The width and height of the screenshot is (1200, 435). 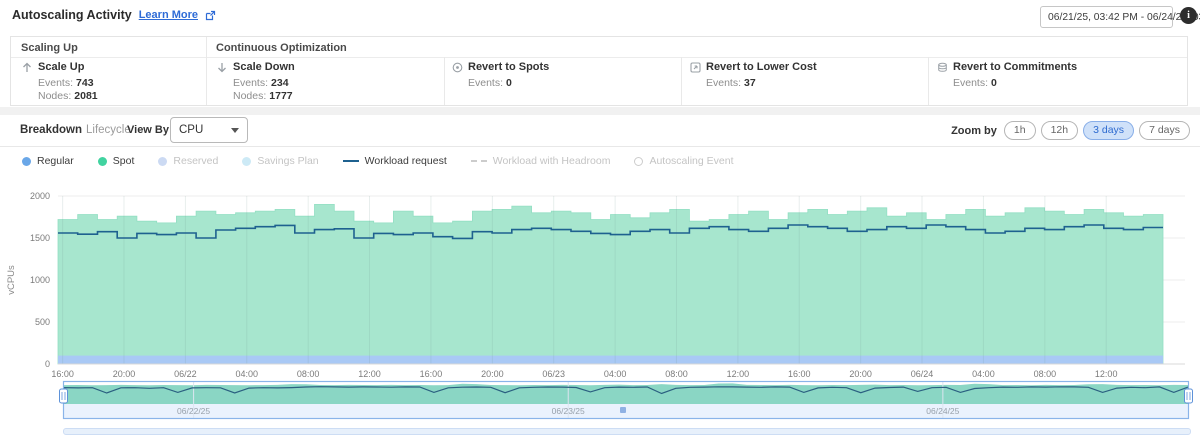 What do you see at coordinates (86, 96) in the screenshot?
I see `metric-value: 2081` at bounding box center [86, 96].